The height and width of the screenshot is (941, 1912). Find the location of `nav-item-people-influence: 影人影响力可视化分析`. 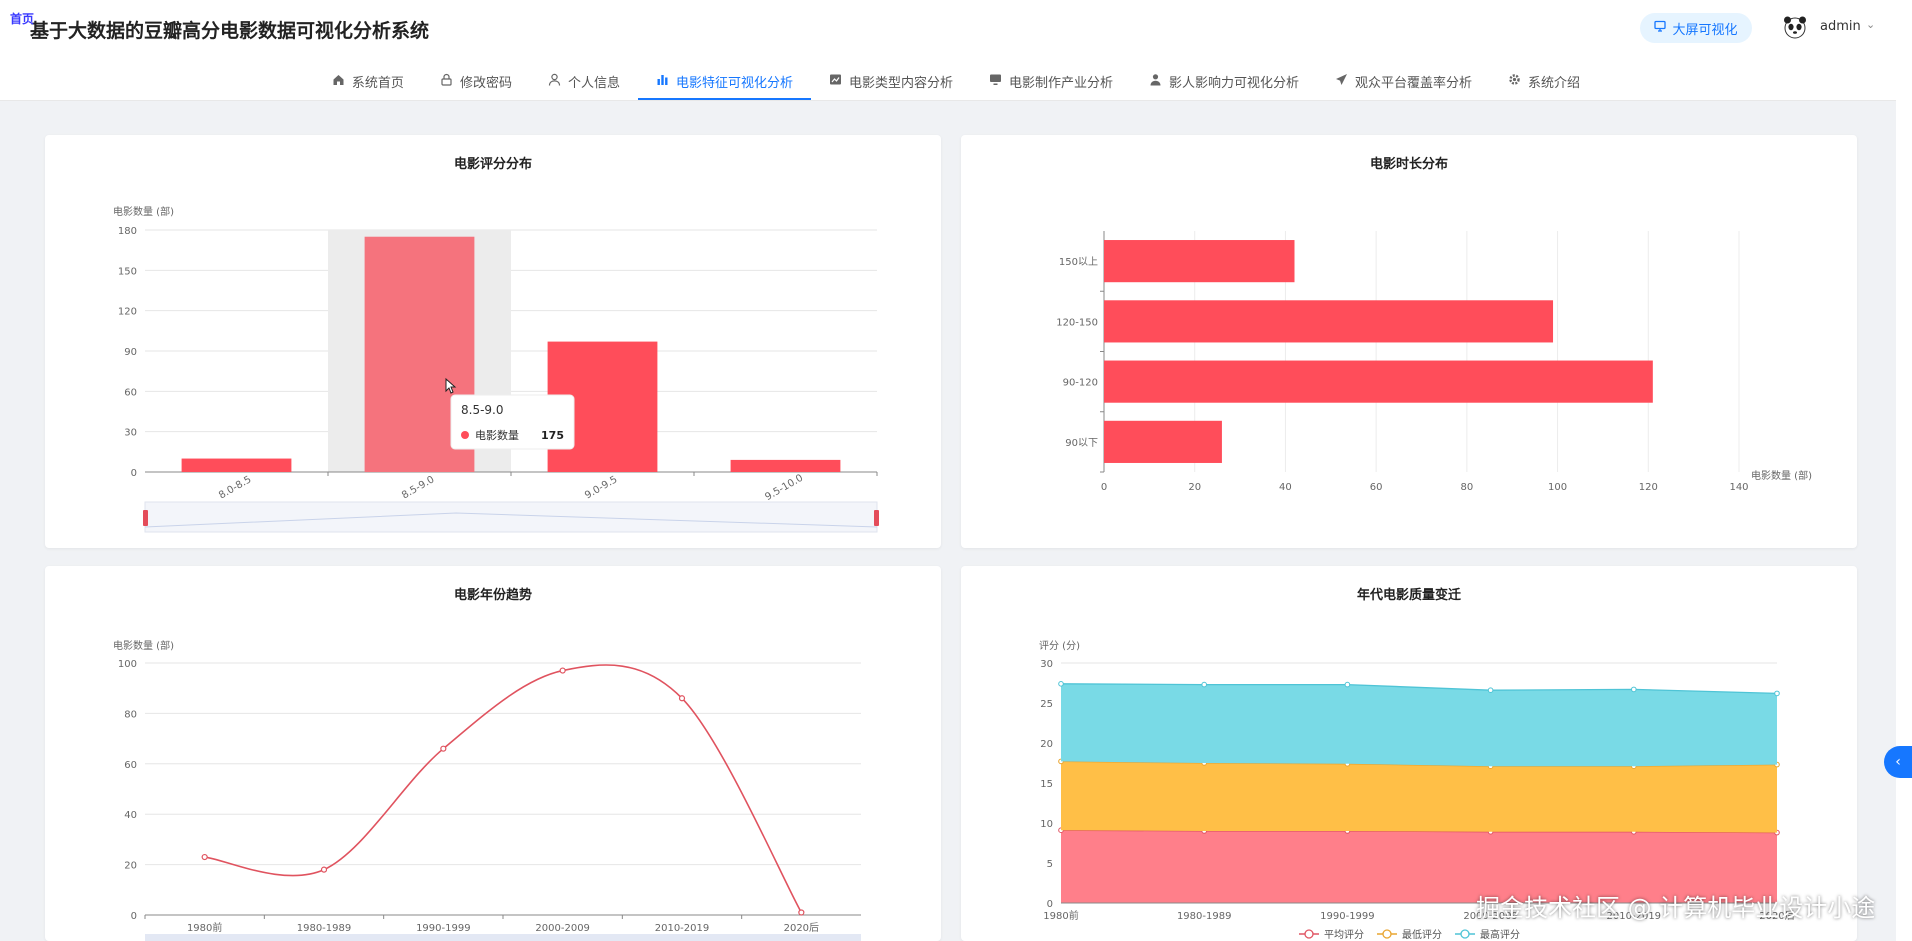

nav-item-people-influence: 影人影响力可视化分析 is located at coordinates (1224, 81).